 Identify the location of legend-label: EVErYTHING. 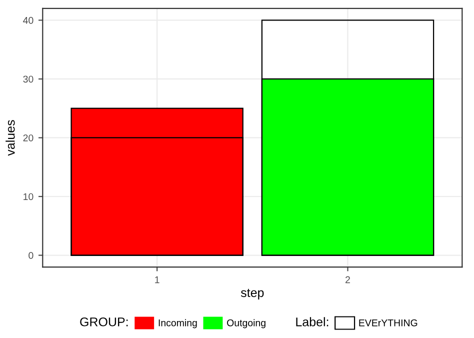
(388, 322).